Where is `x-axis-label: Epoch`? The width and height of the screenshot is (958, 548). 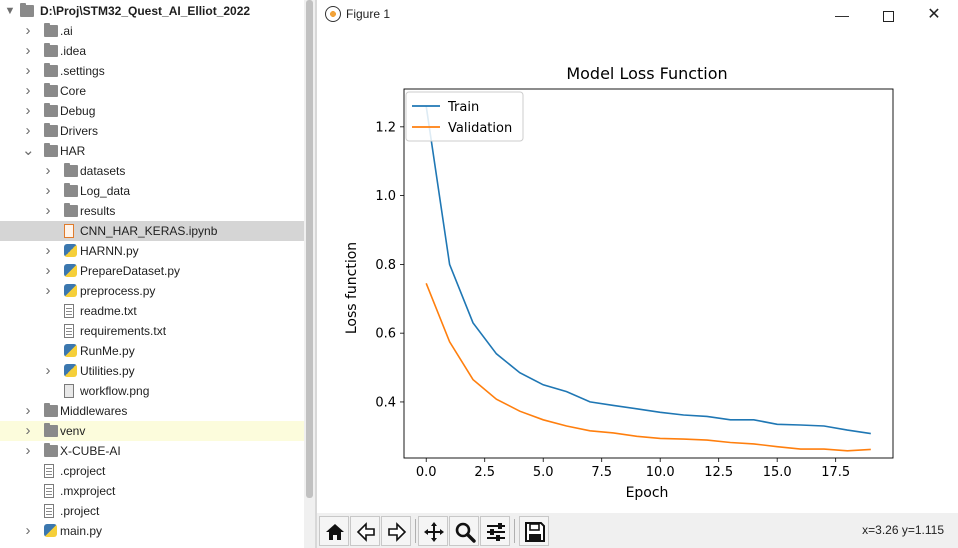
x-axis-label: Epoch is located at coordinates (647, 493).